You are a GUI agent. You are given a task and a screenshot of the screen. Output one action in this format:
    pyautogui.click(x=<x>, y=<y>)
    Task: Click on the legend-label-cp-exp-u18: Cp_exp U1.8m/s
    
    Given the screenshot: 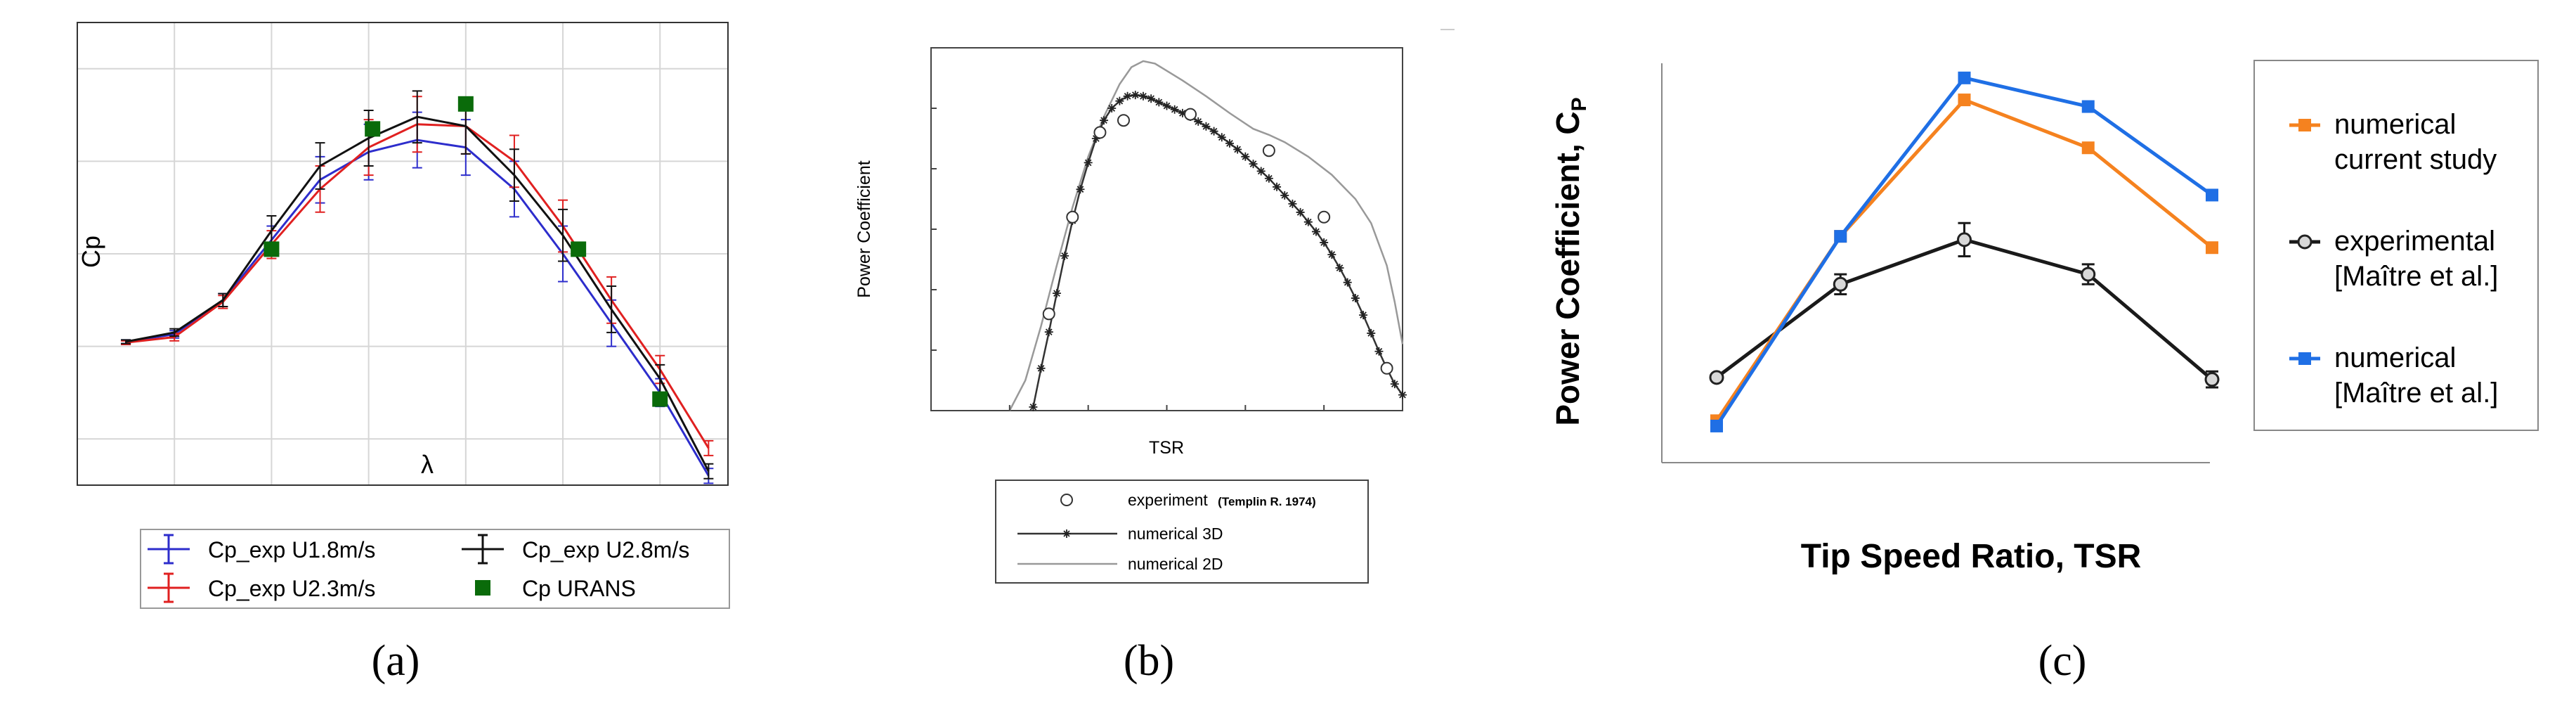 What is the action you would take?
    pyautogui.click(x=291, y=549)
    